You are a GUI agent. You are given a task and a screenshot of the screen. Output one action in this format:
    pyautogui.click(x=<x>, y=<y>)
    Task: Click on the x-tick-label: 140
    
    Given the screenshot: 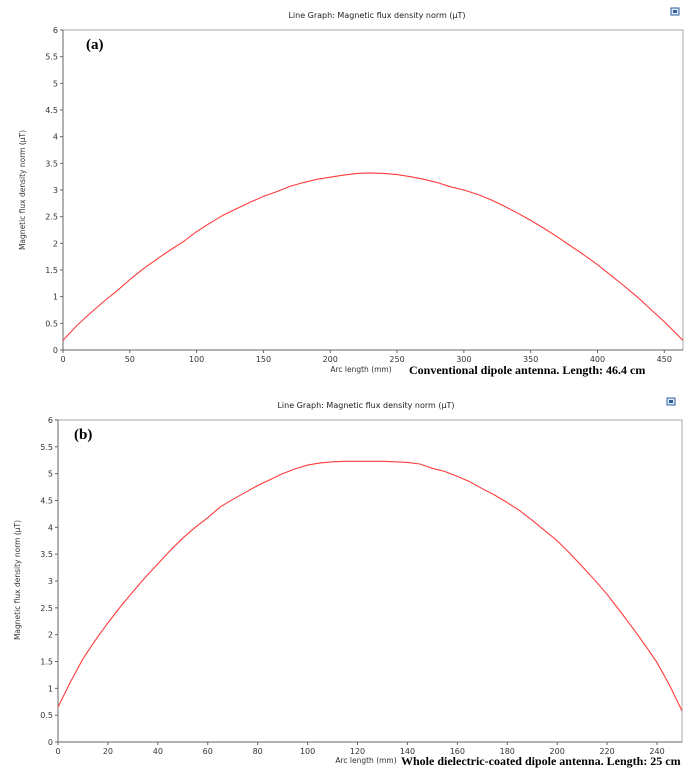 What is the action you would take?
    pyautogui.click(x=407, y=751)
    